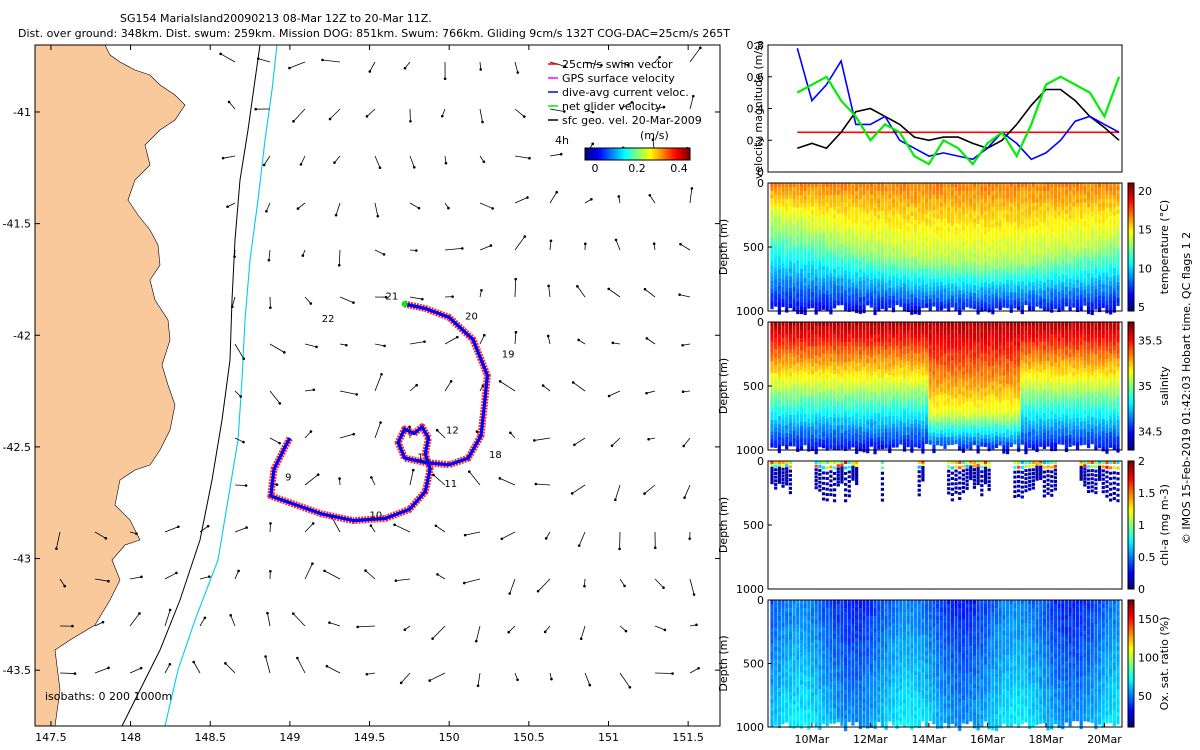 Image resolution: width=1200 pixels, height=750 pixels. I want to click on profile-colorbar-cell, so click(1131, 213).